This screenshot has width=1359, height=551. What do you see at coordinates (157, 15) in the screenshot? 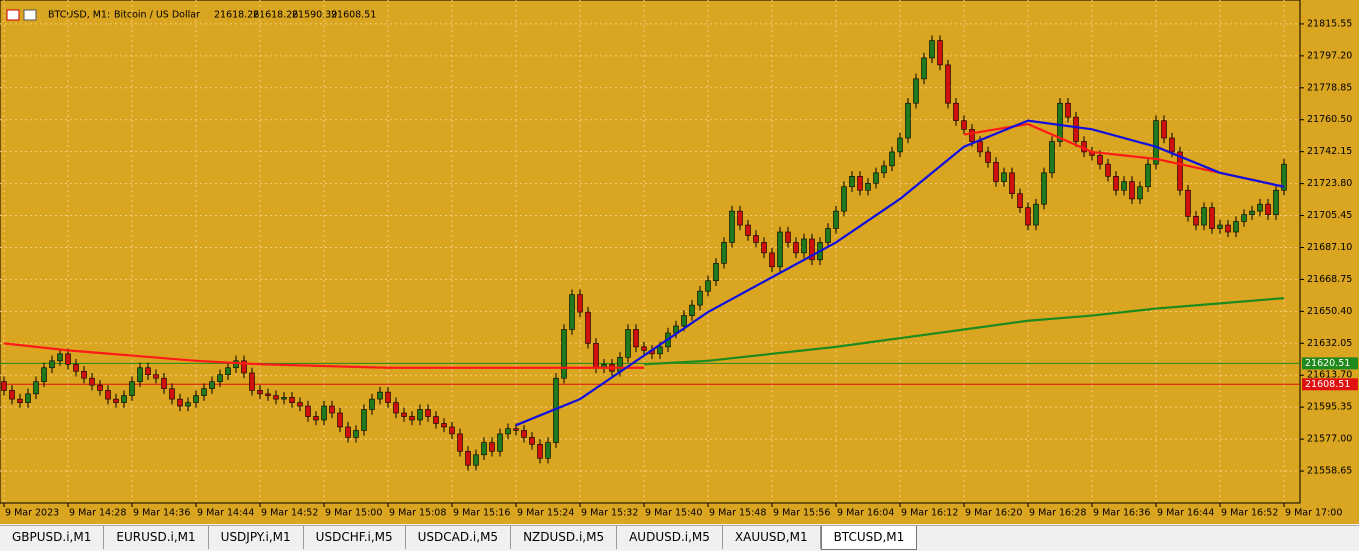
I see `description: Bitcoin / US Dollar` at bounding box center [157, 15].